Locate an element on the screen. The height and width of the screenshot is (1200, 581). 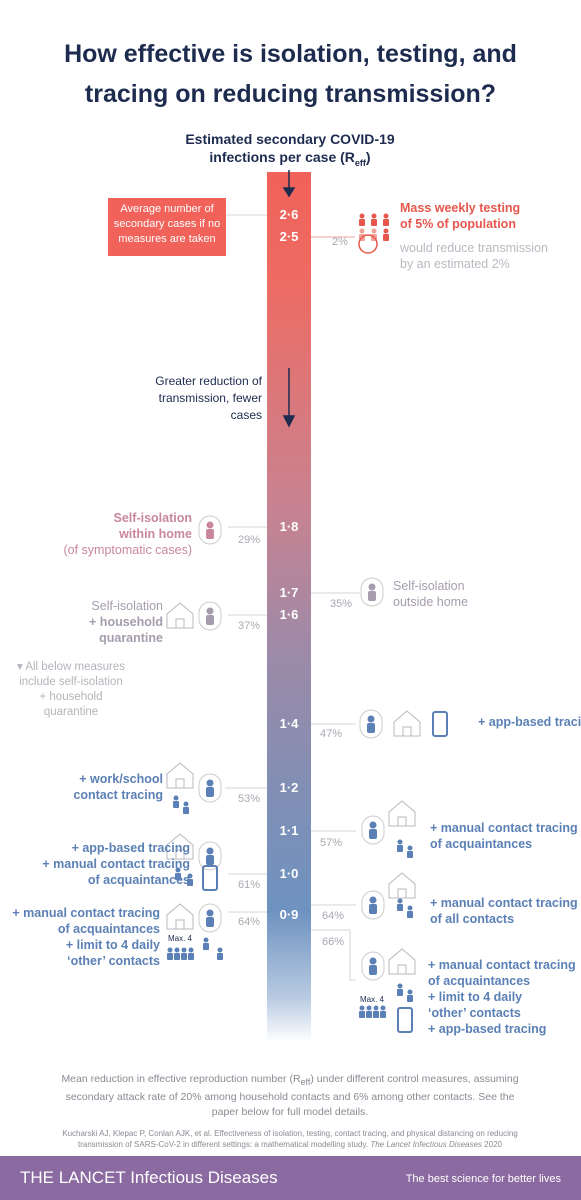
tagline: The best science for better lives is located at coordinates (483, 1179).